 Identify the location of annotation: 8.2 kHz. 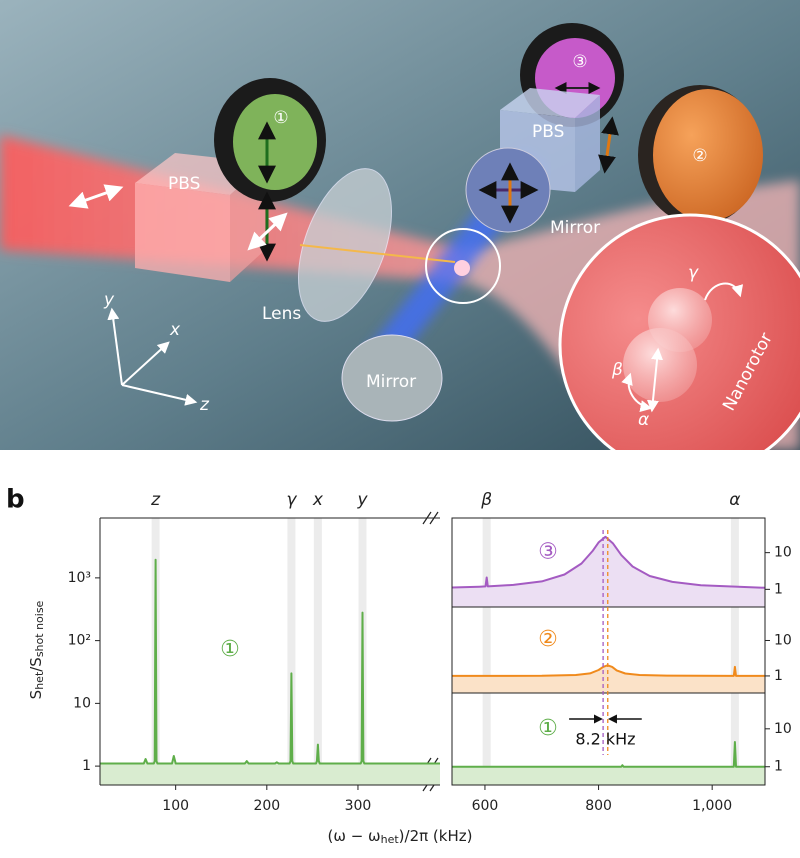
(605, 739).